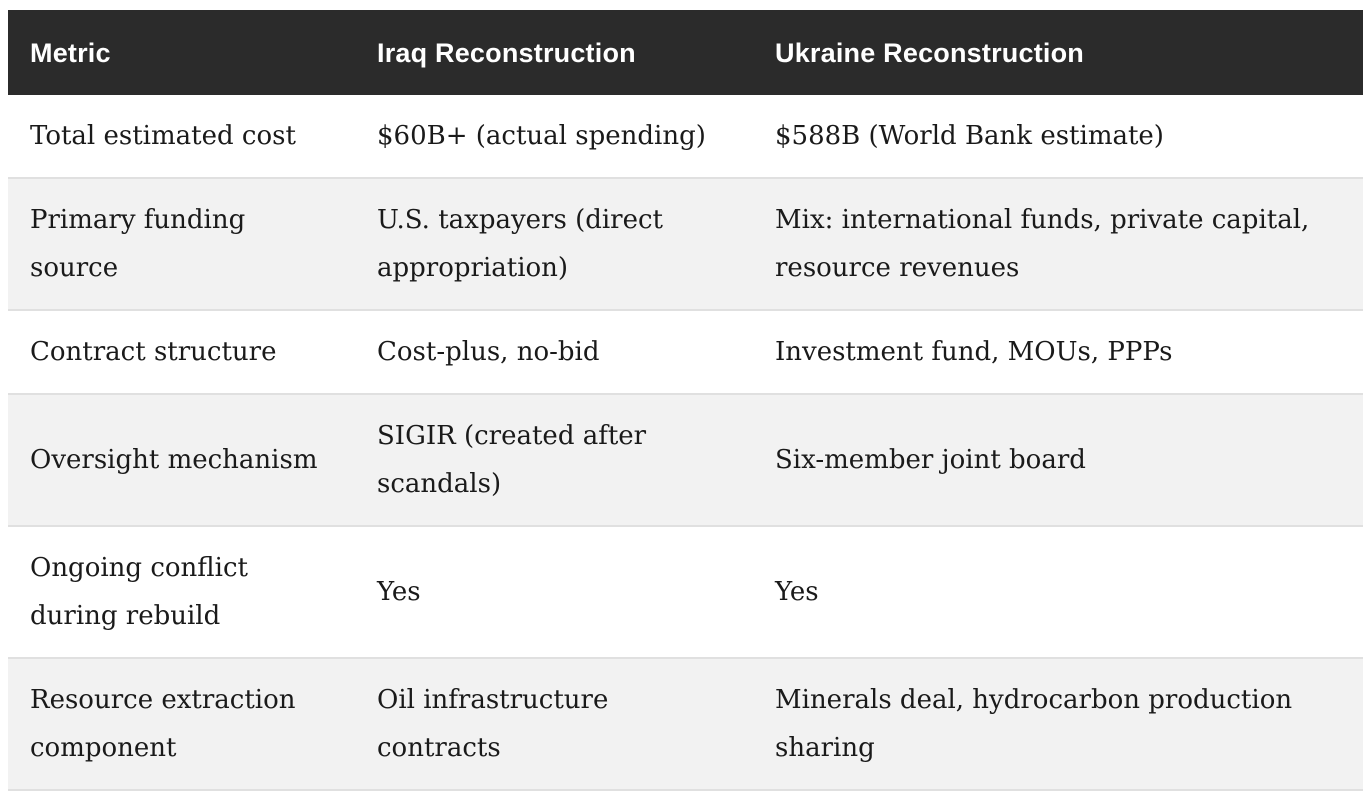 The image size is (1368, 802). What do you see at coordinates (554, 136) in the screenshot?
I see `iraq-cell: $60B+ (actual spending)` at bounding box center [554, 136].